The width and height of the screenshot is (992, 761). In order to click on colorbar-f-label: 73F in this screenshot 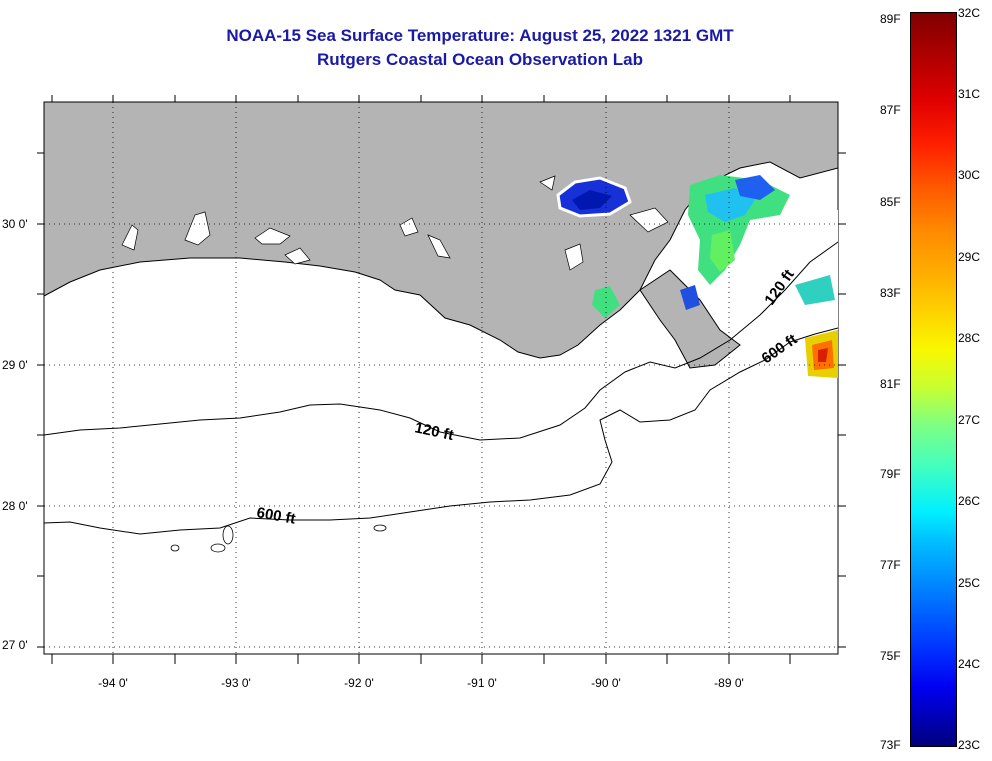, I will do `click(890, 745)`.